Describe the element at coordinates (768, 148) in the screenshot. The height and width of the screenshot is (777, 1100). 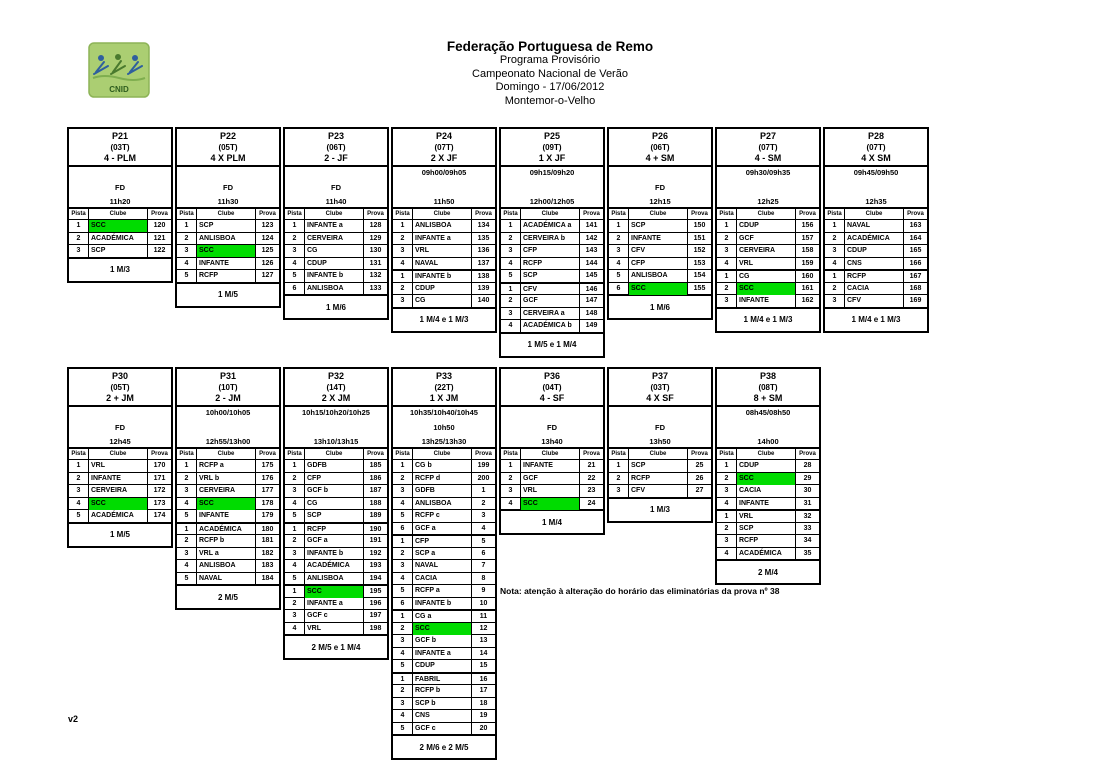
I see `race-table-header: P27 (07T) 4 - SM` at that location.